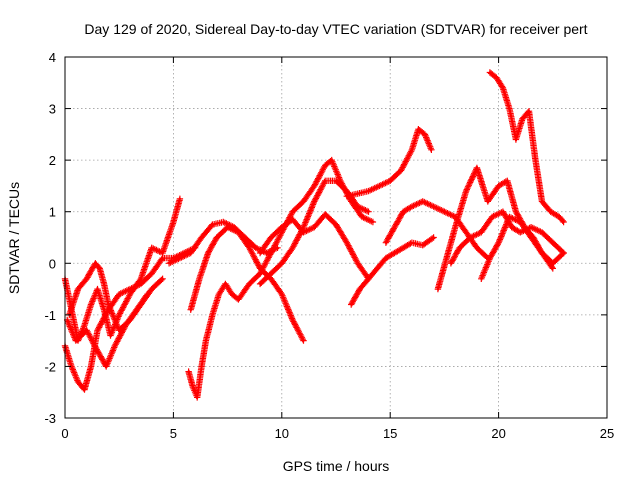 Image resolution: width=640 pixels, height=480 pixels. What do you see at coordinates (64, 433) in the screenshot?
I see `x-tick-label: 0` at bounding box center [64, 433].